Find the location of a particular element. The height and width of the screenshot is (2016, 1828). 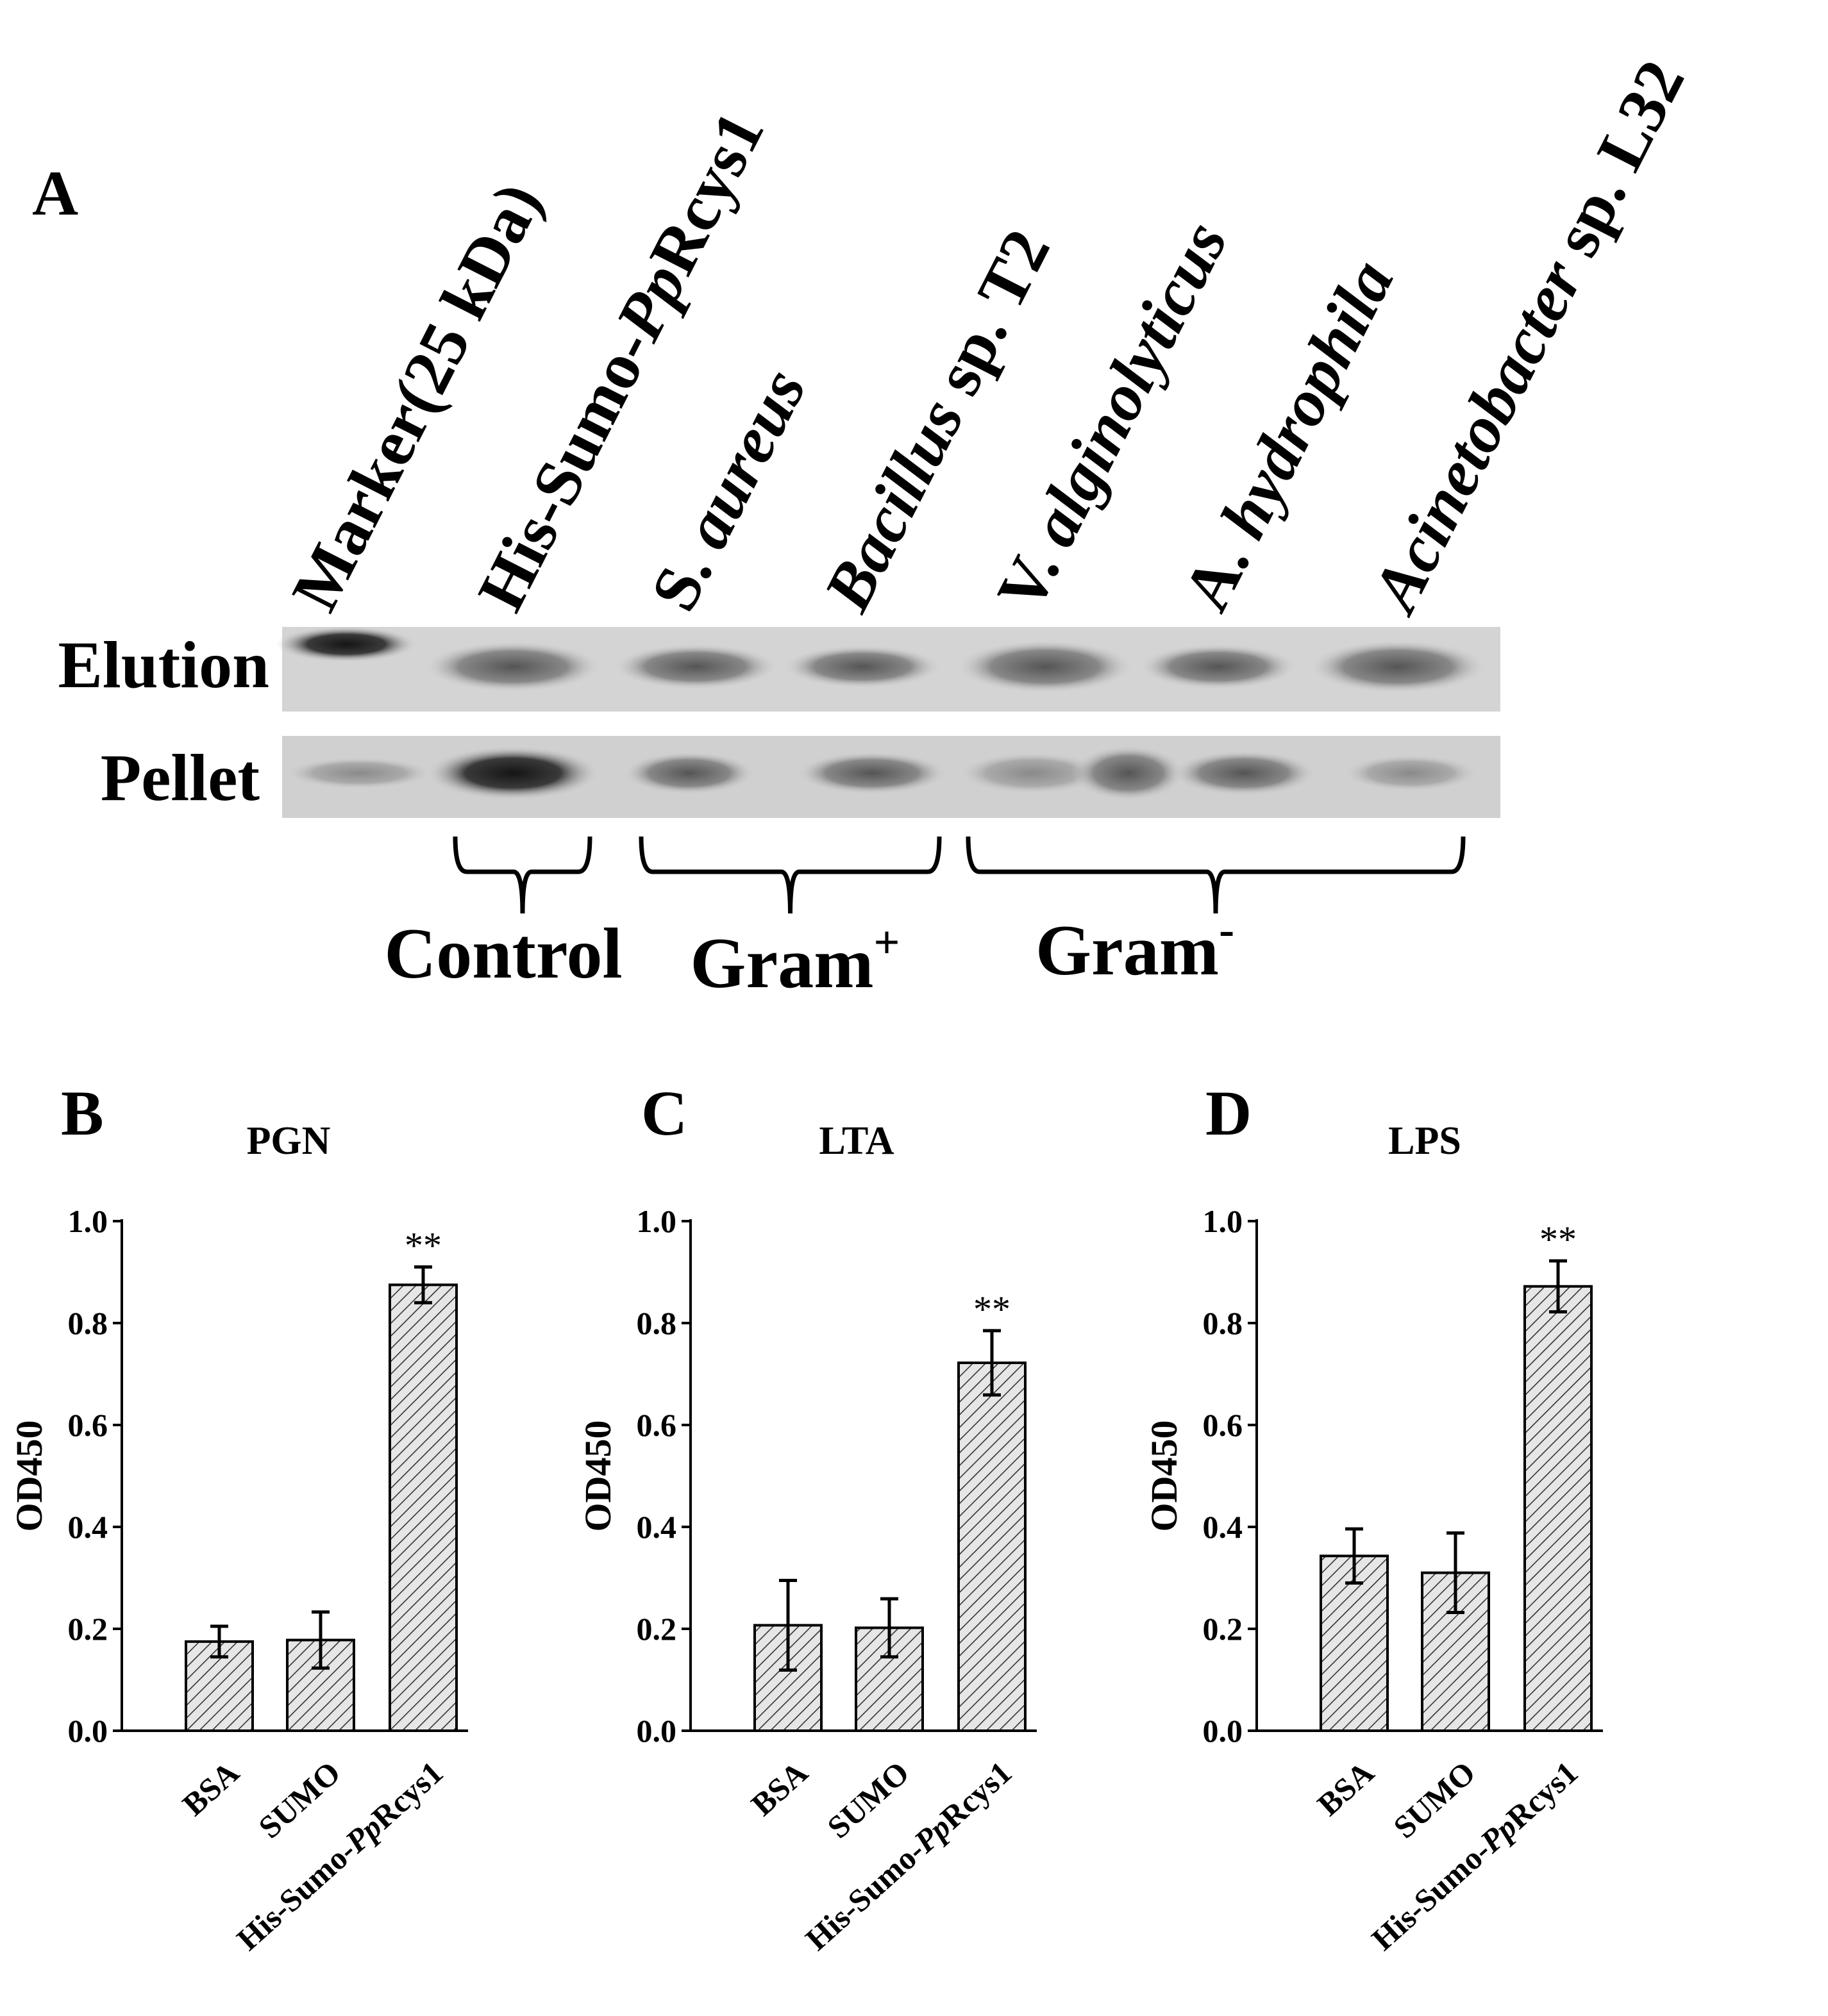

group-label: Gram- is located at coordinates (1135, 947).